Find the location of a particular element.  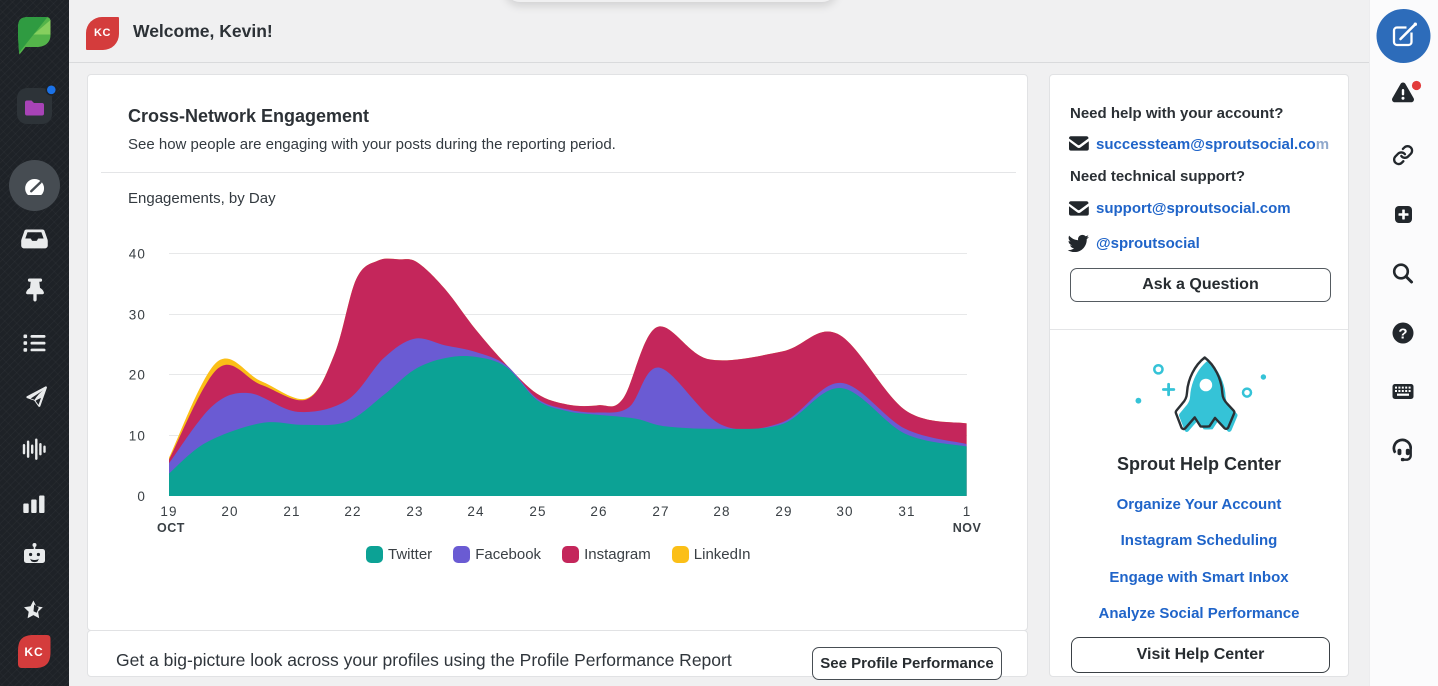

svg-text: 27 is located at coordinates (660, 511).